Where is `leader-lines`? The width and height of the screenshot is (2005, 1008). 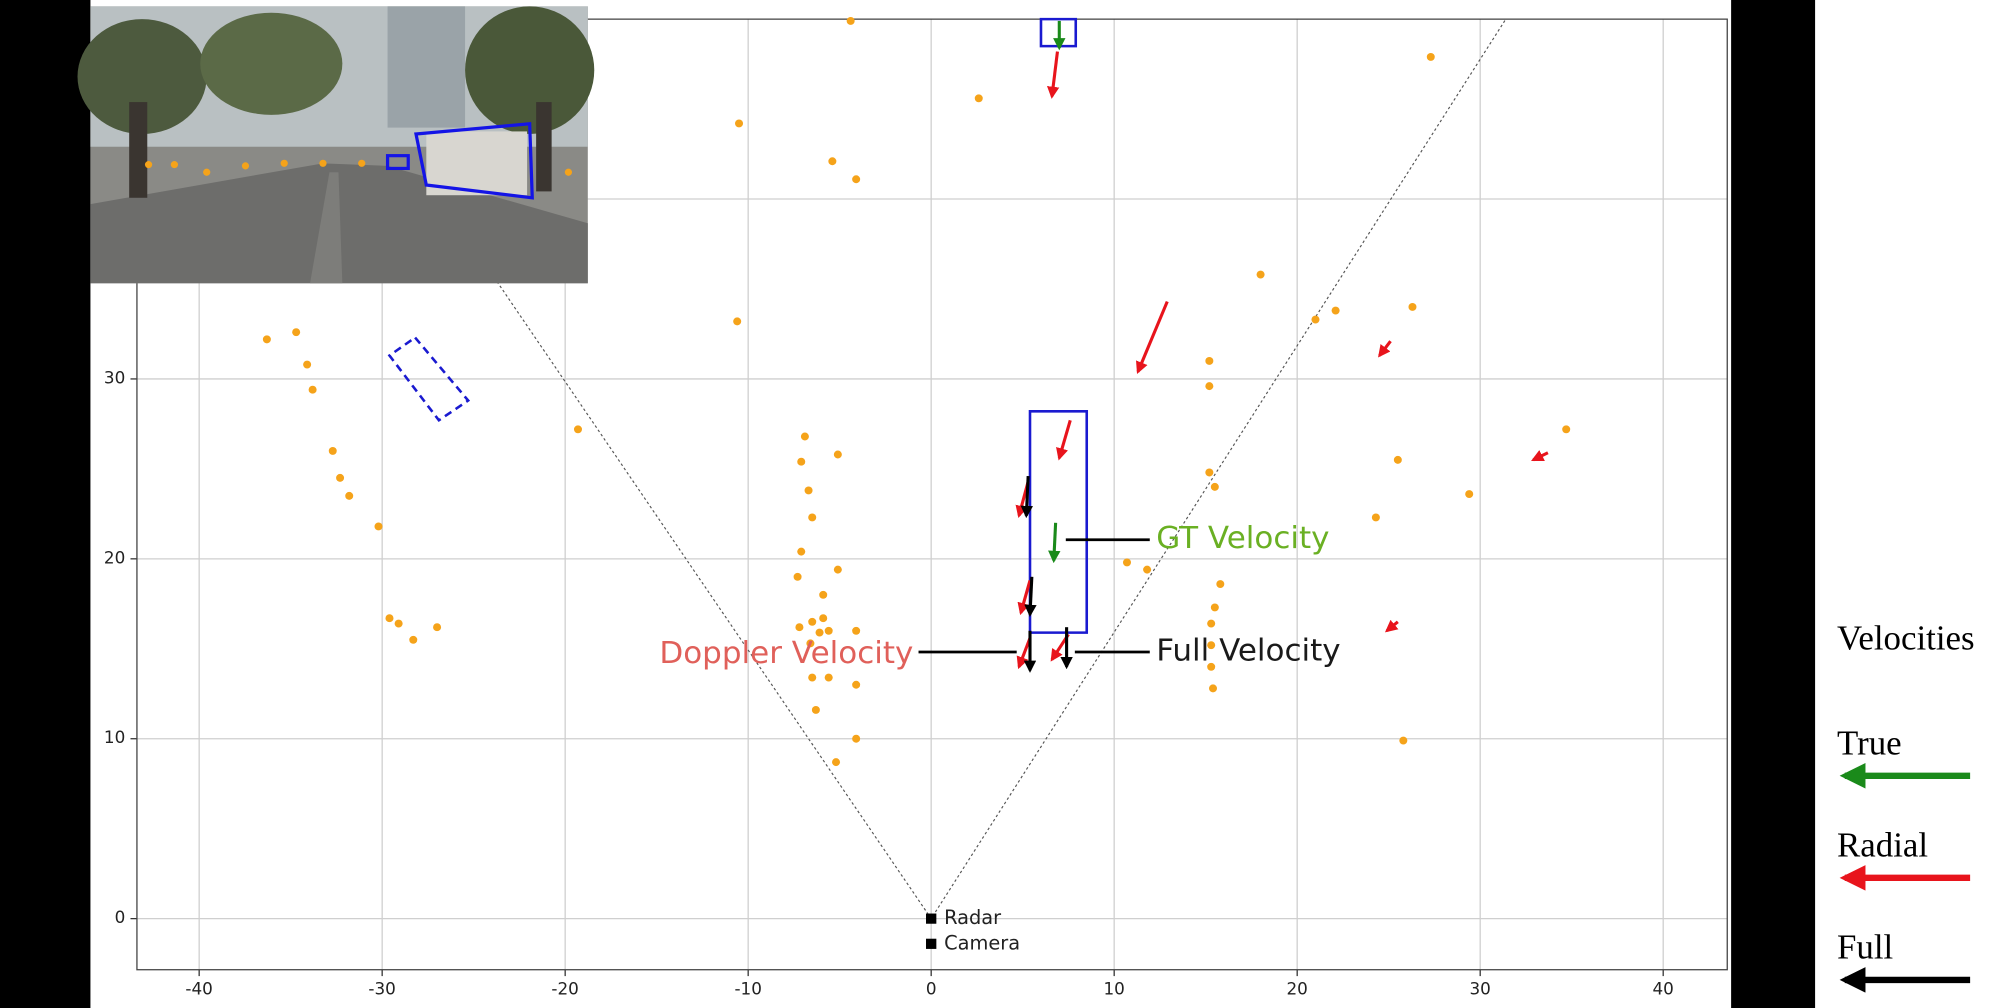 leader-lines is located at coordinates (1034, 596).